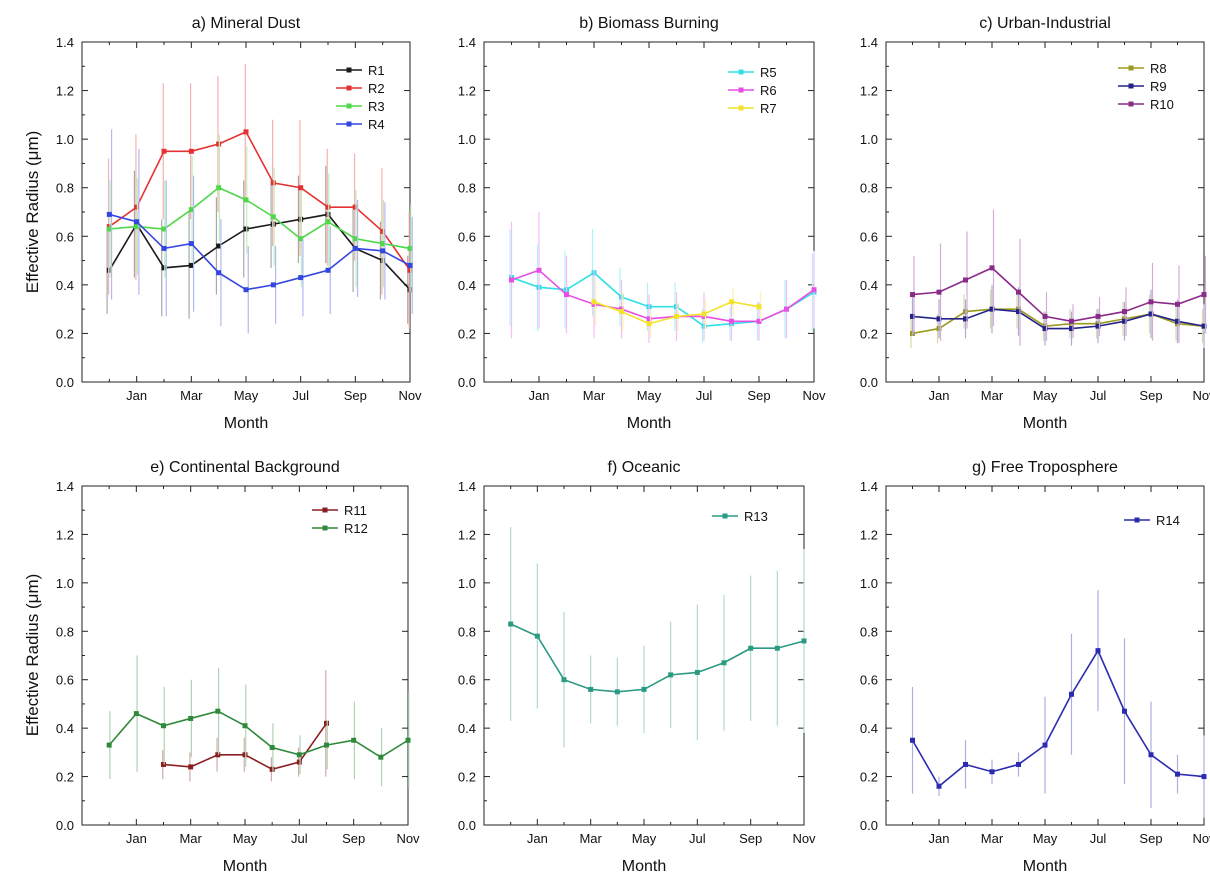  I want to click on series-R4, so click(259, 231).